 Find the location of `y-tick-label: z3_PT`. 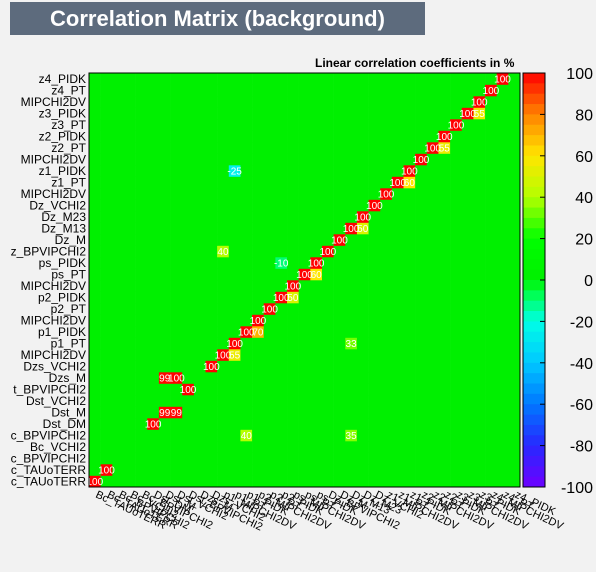

y-tick-label: z3_PT is located at coordinates (68, 125).